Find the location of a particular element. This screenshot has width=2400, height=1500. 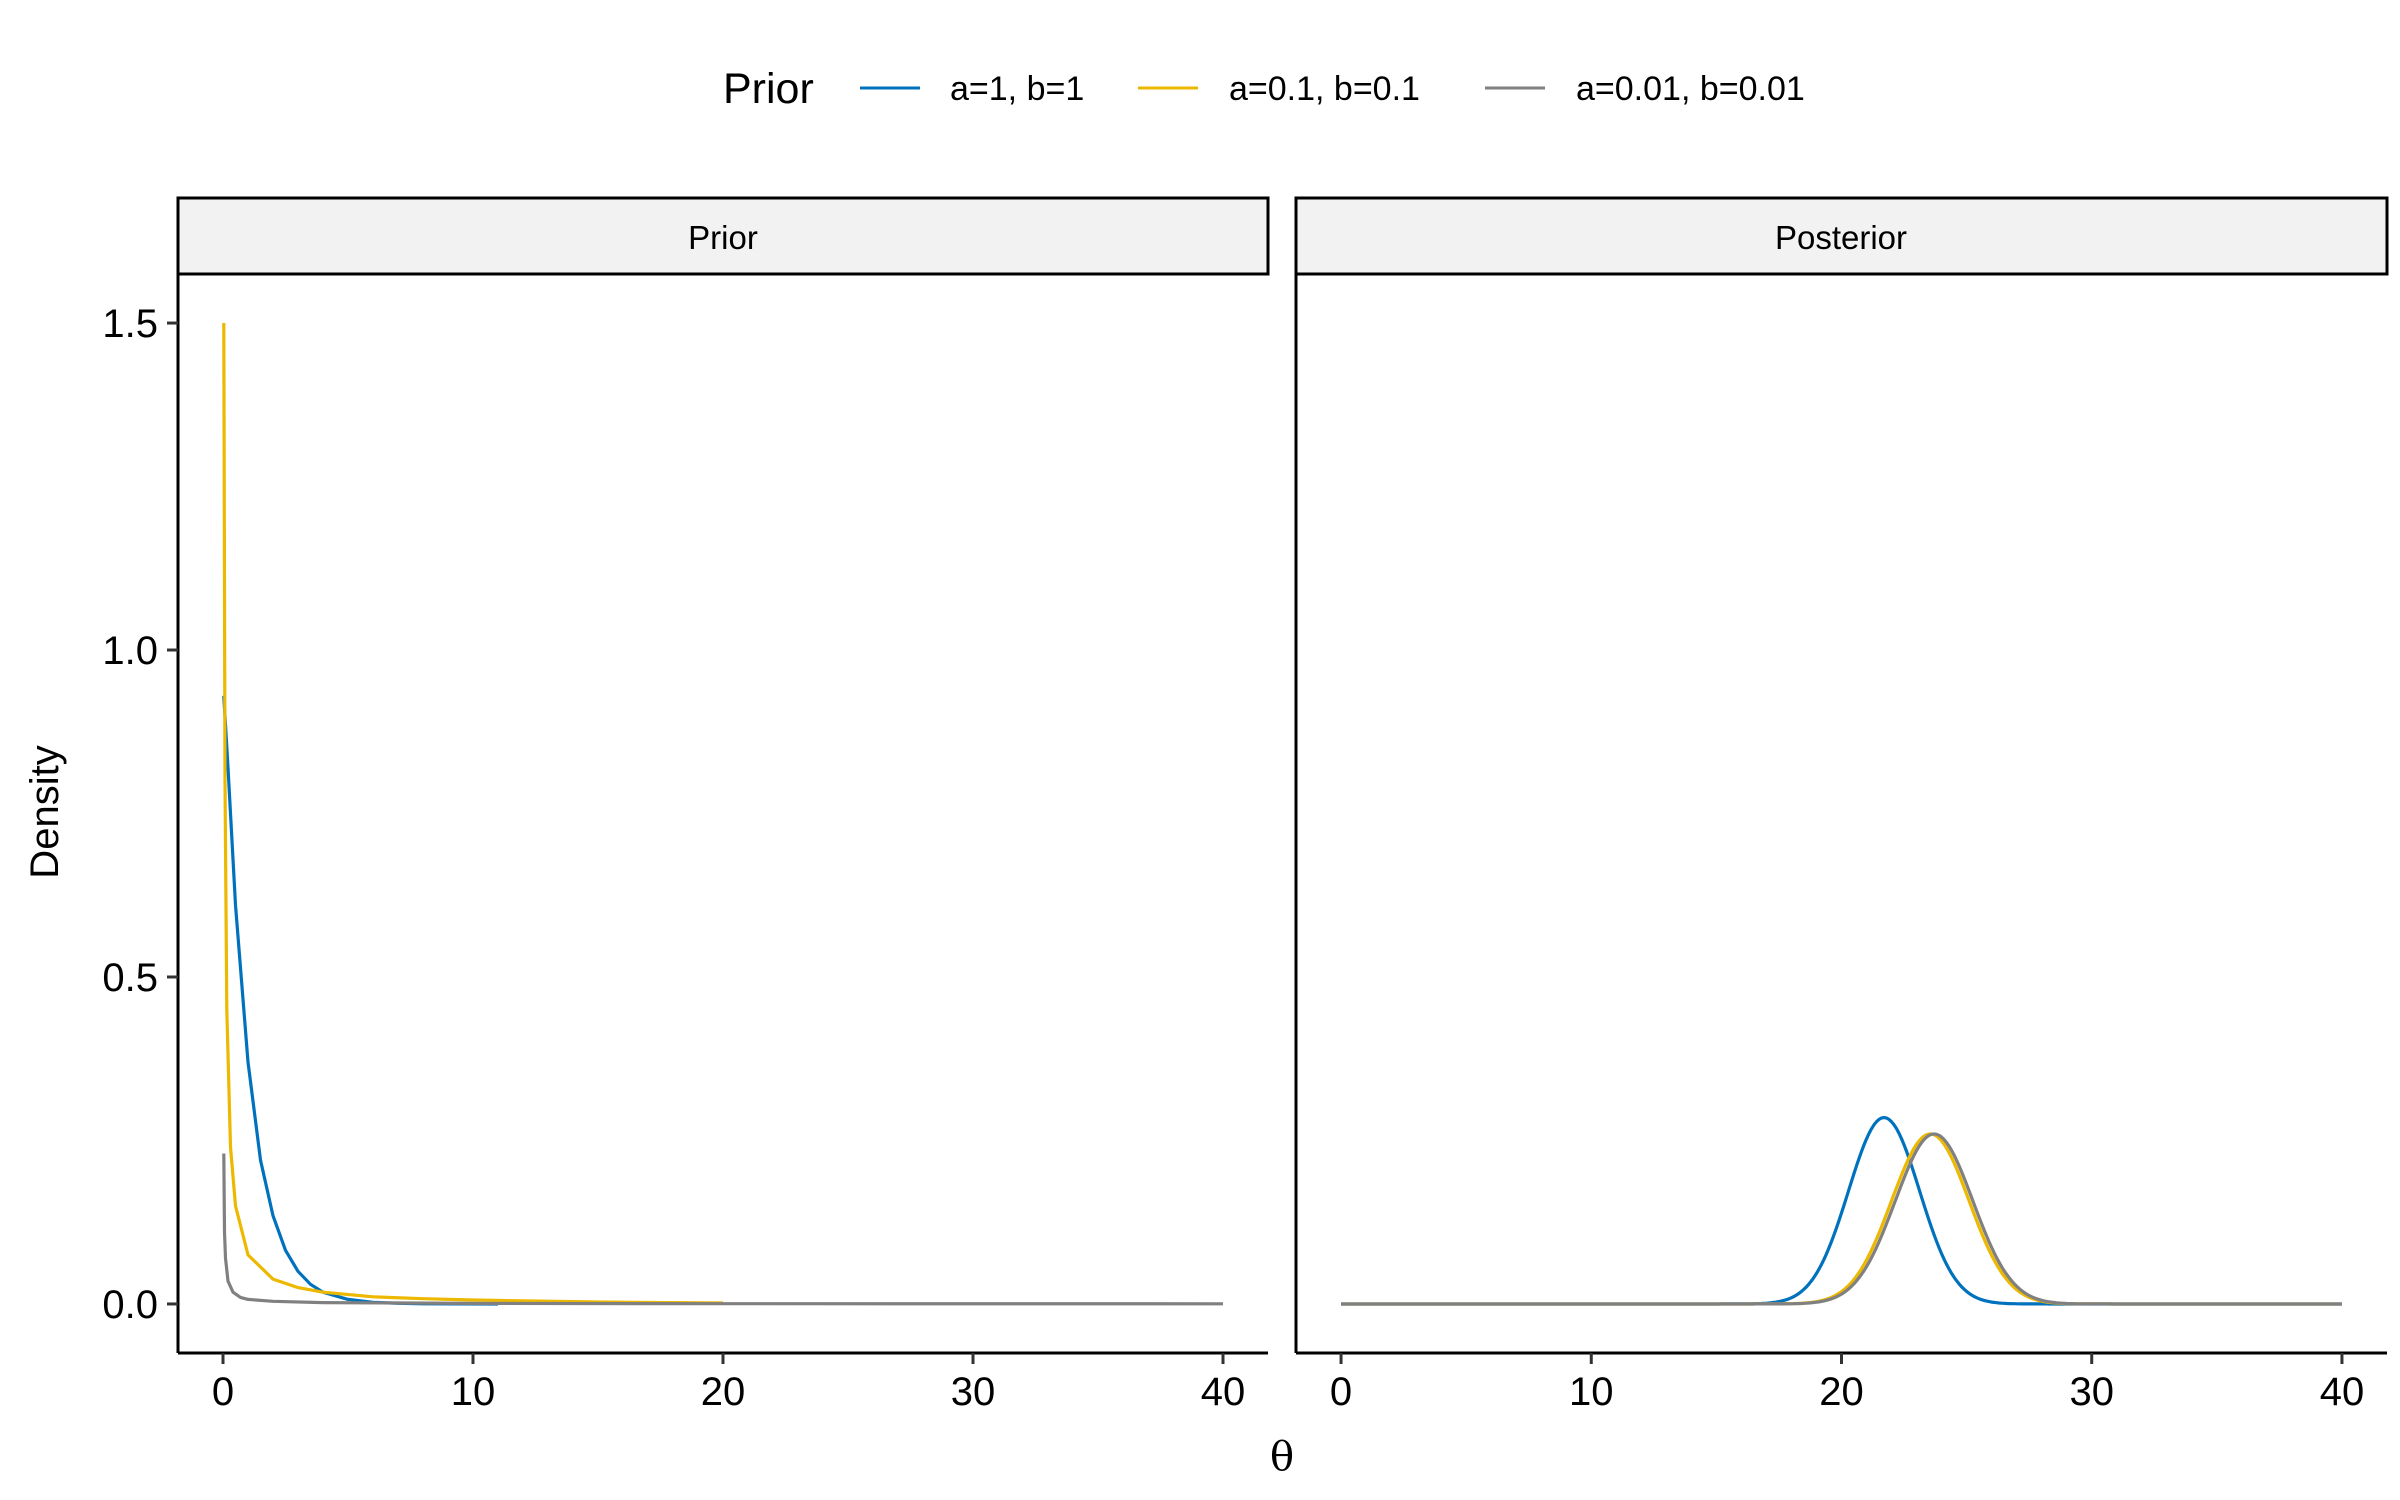

y-axis-title: Density is located at coordinates (45, 811).